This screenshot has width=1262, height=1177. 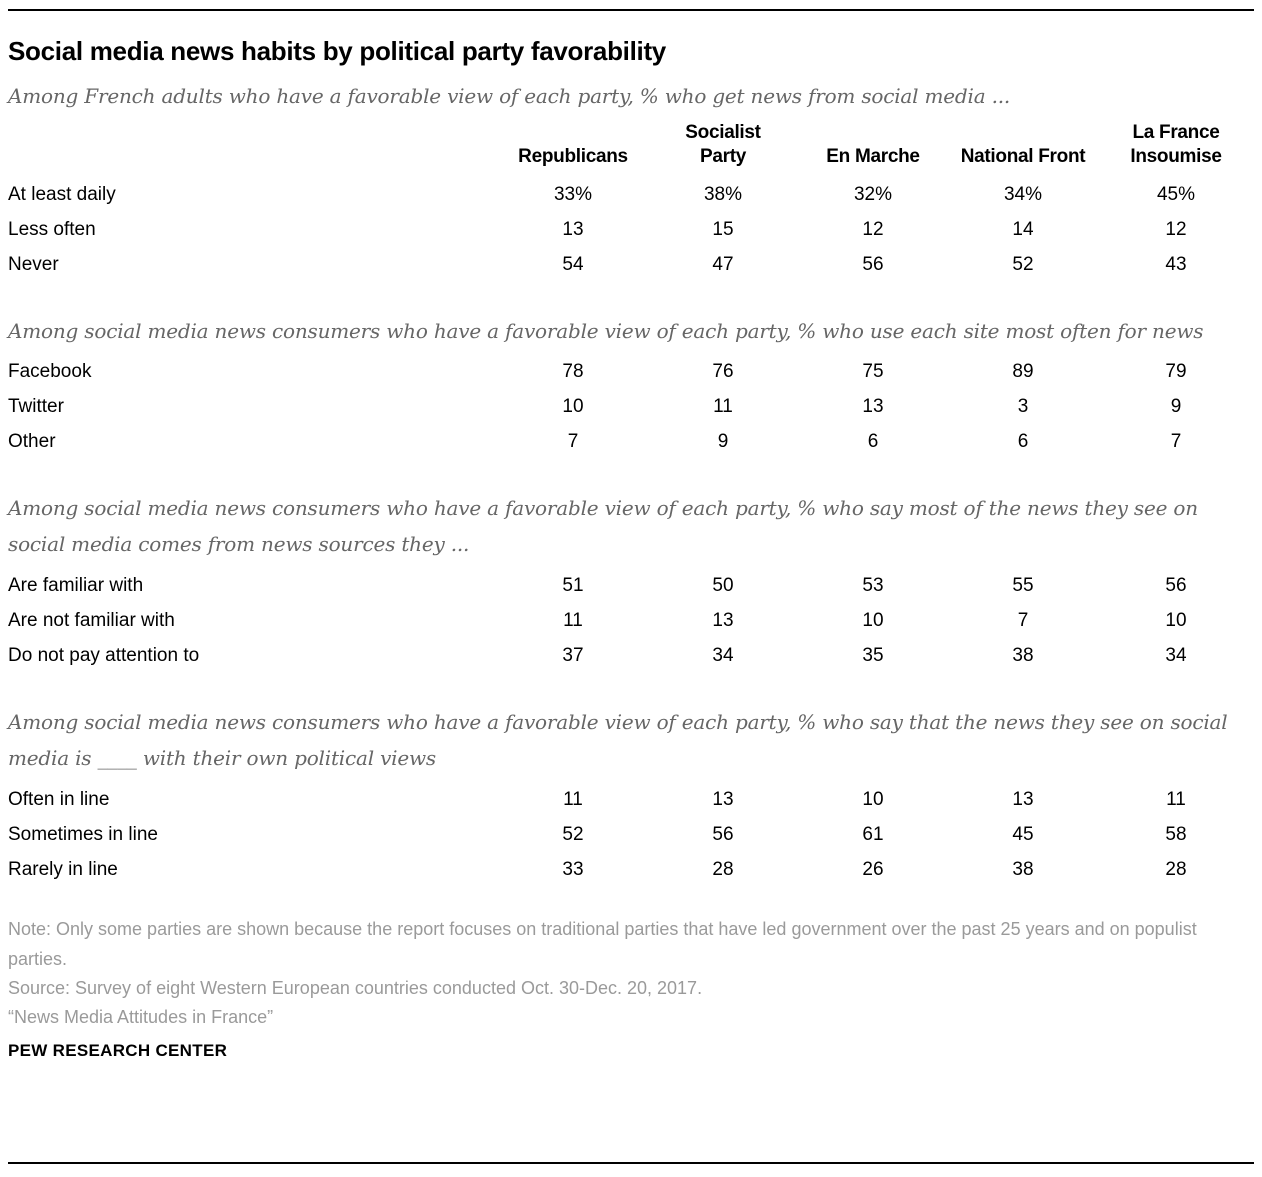 What do you see at coordinates (573, 656) in the screenshot?
I see `value-cell: 37` at bounding box center [573, 656].